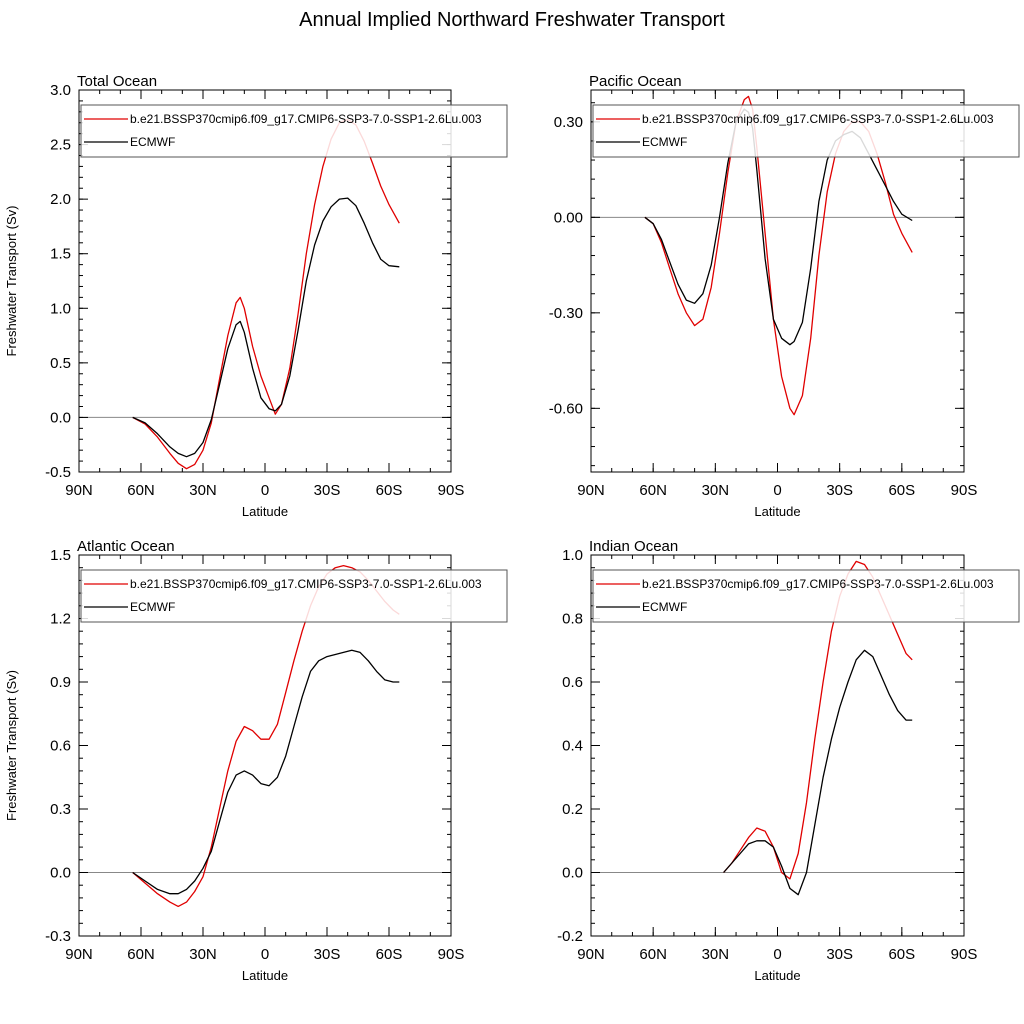 Image resolution: width=1024 pixels, height=1024 pixels. What do you see at coordinates (60, 619) in the screenshot?
I see `atlantic-y-tick-label: 1.2` at bounding box center [60, 619].